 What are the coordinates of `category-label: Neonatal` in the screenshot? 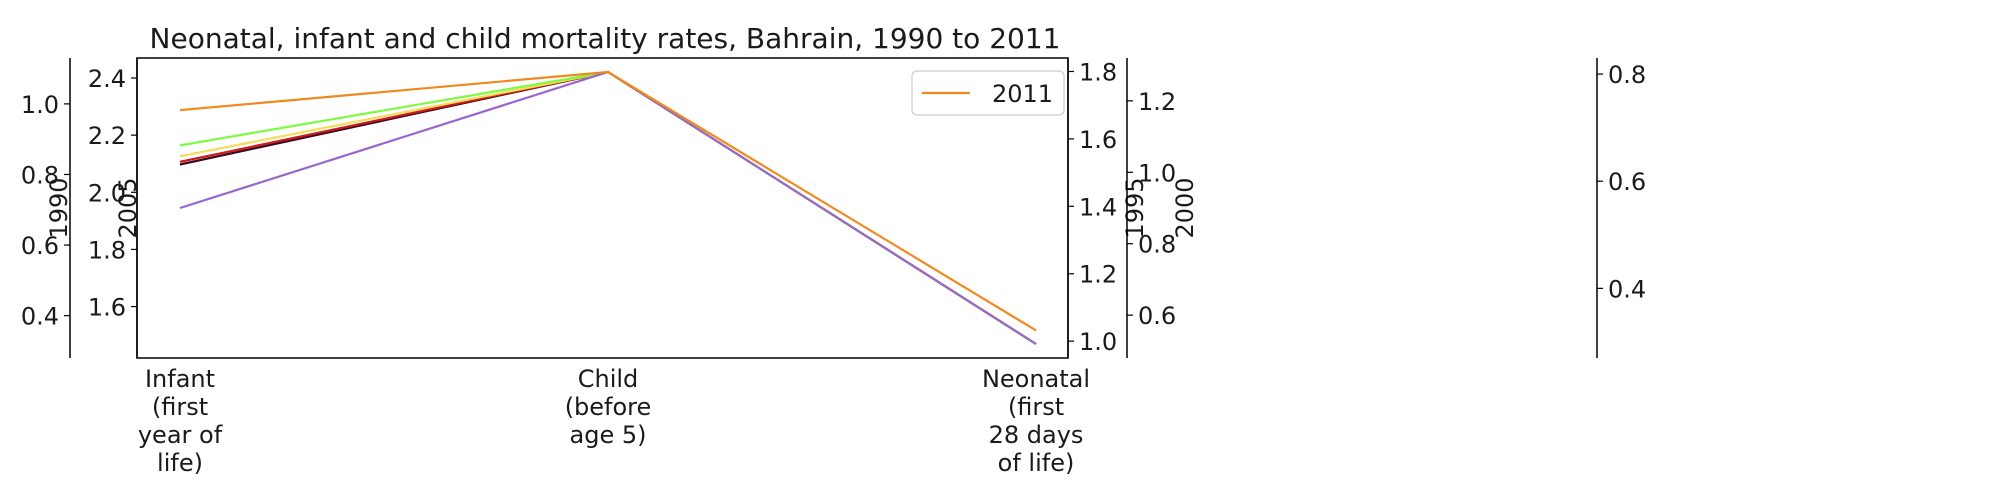 It's located at (1036, 379).